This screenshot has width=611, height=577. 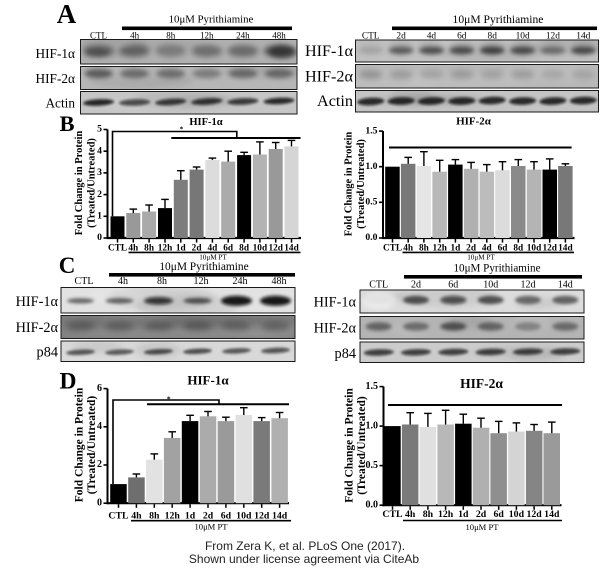 I want to click on svg-text: 24h, so click(x=243, y=36).